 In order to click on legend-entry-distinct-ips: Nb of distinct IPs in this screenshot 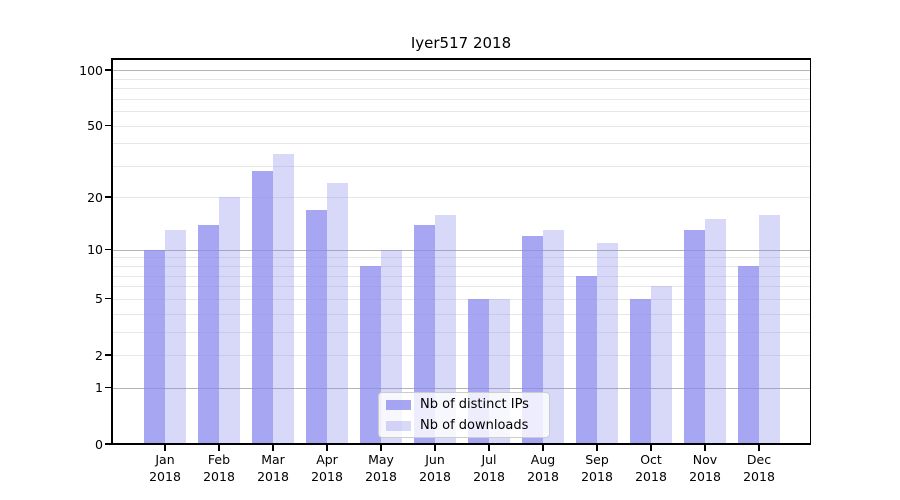, I will do `click(467, 405)`.